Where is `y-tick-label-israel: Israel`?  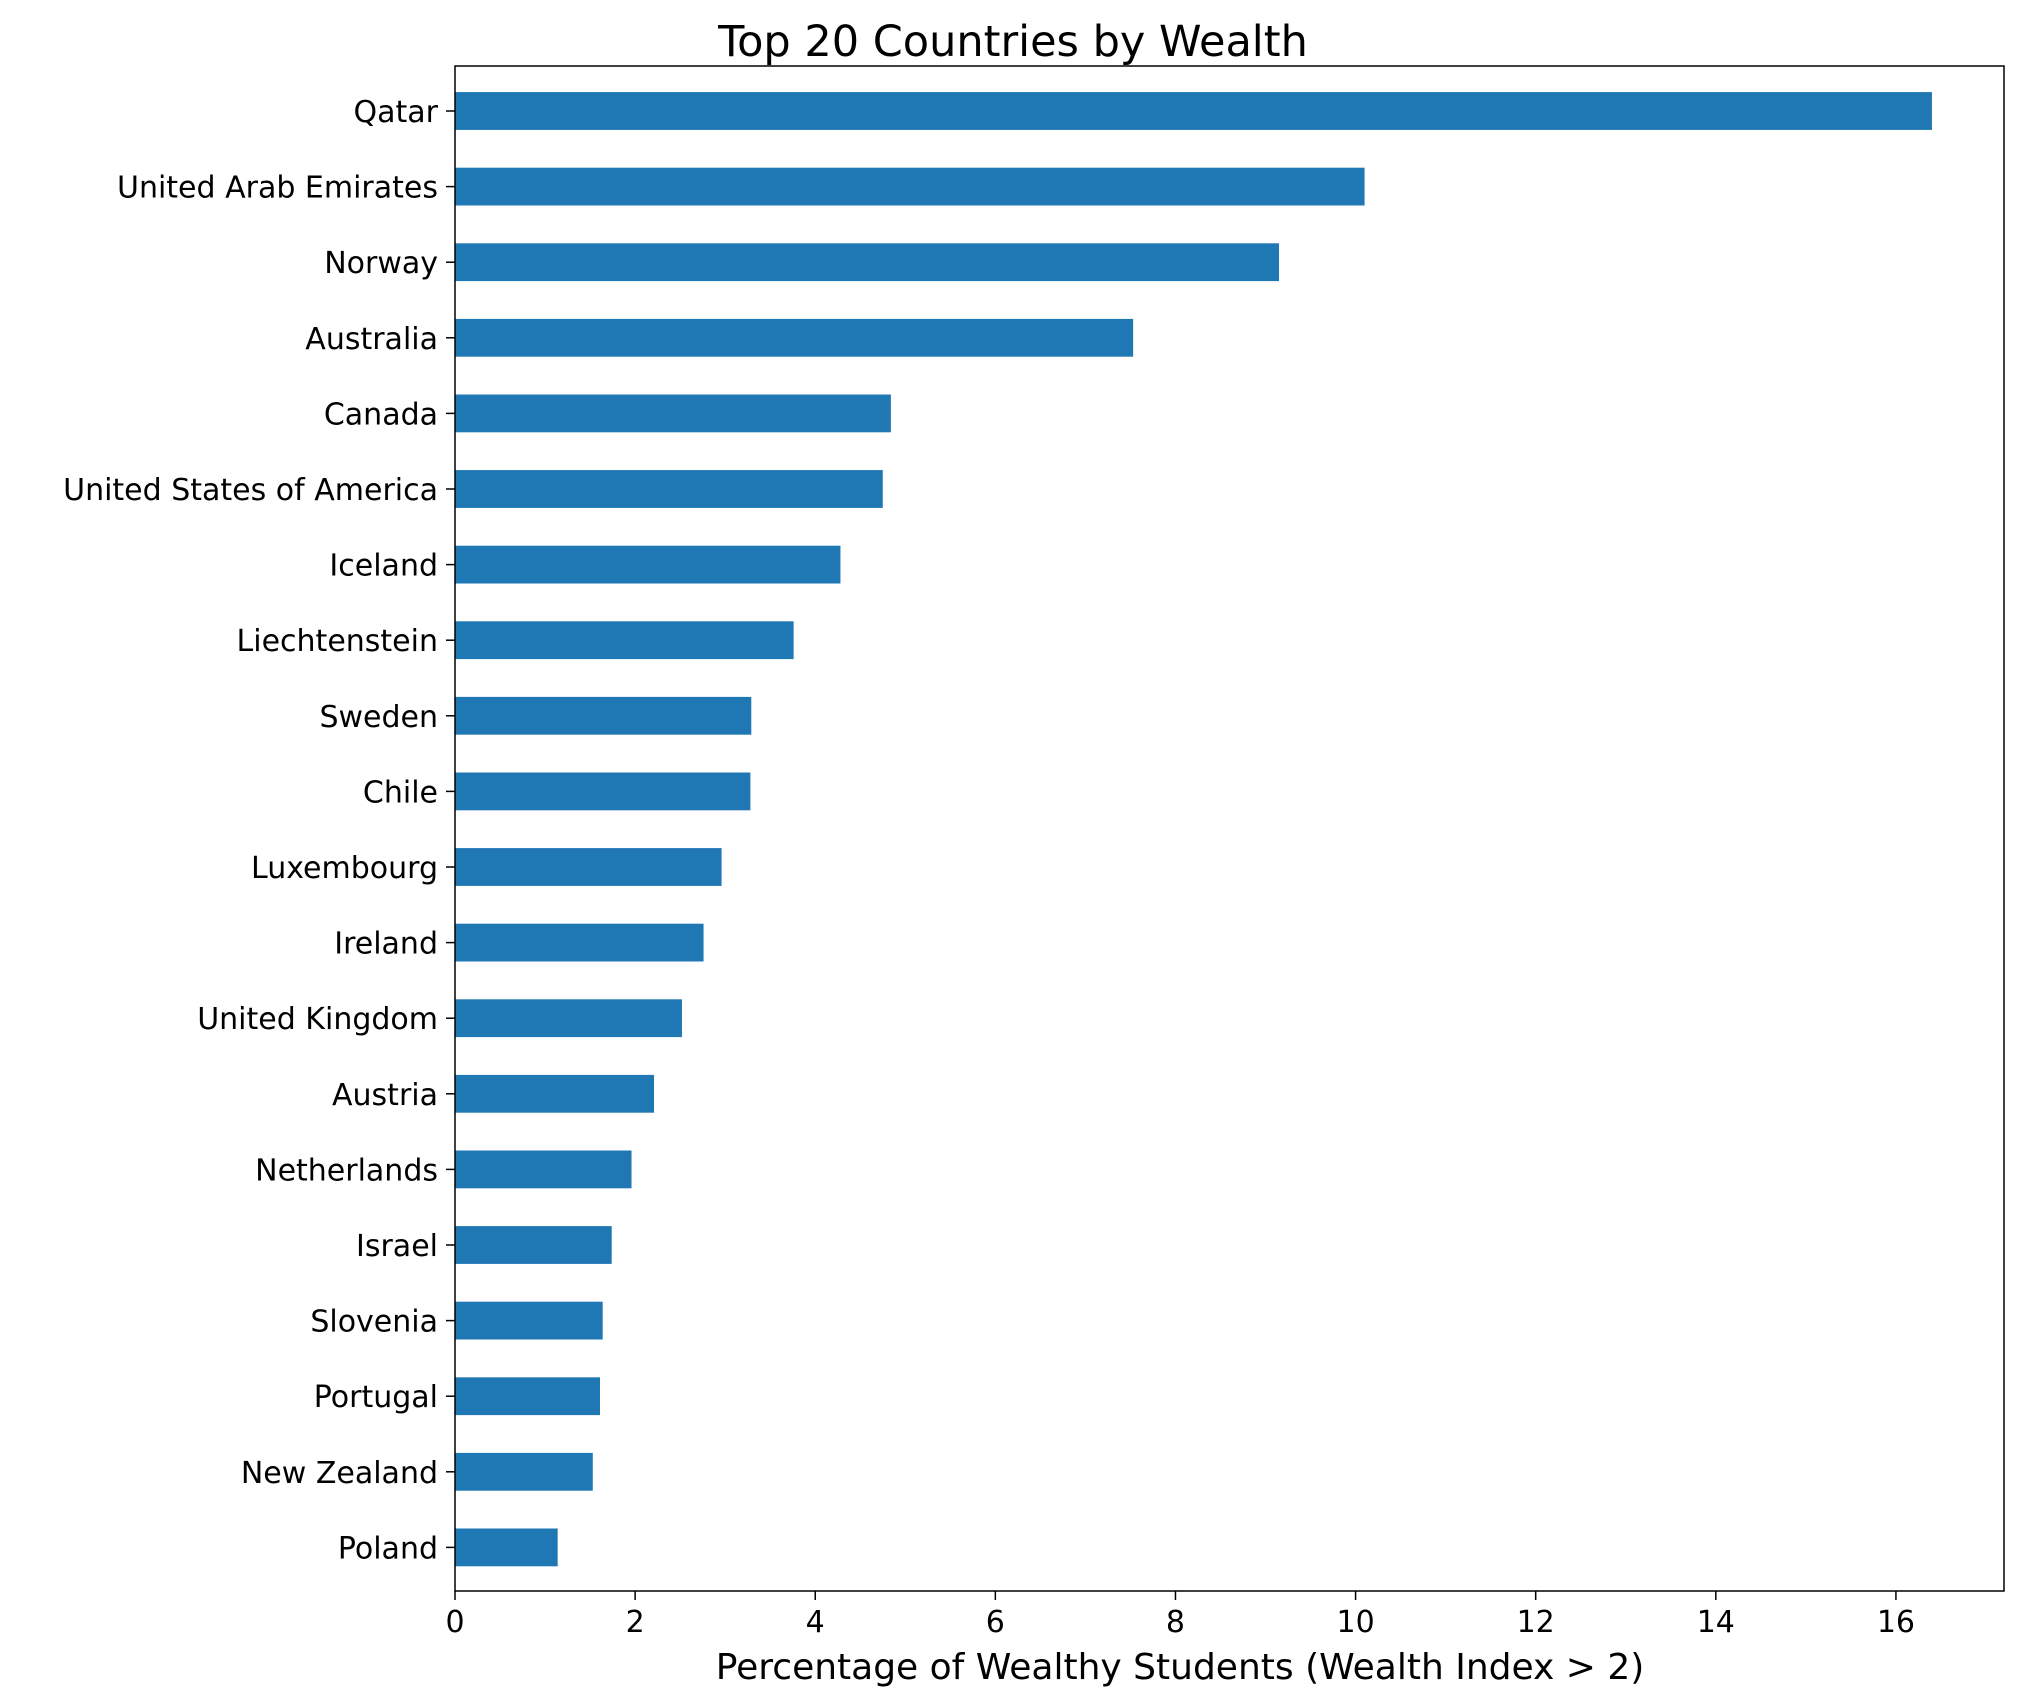
y-tick-label-israel: Israel is located at coordinates (397, 1246).